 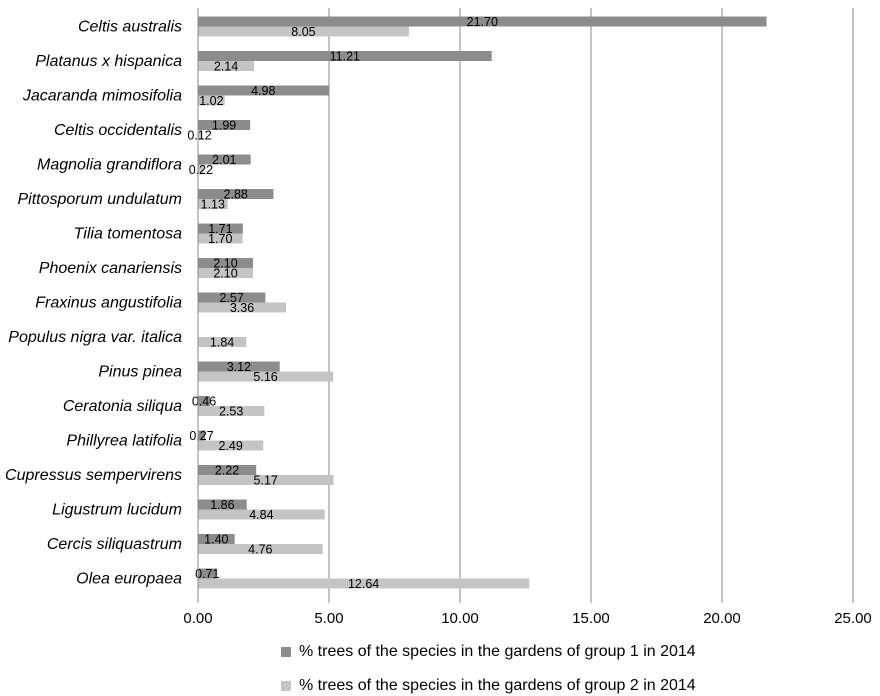 What do you see at coordinates (108, 303) in the screenshot?
I see `category-label: Fraxinus angustifolia` at bounding box center [108, 303].